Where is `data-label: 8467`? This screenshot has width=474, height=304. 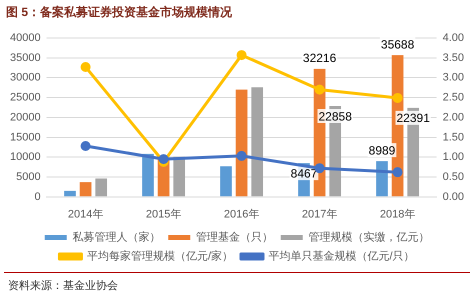
data-label: 8467 is located at coordinates (304, 173).